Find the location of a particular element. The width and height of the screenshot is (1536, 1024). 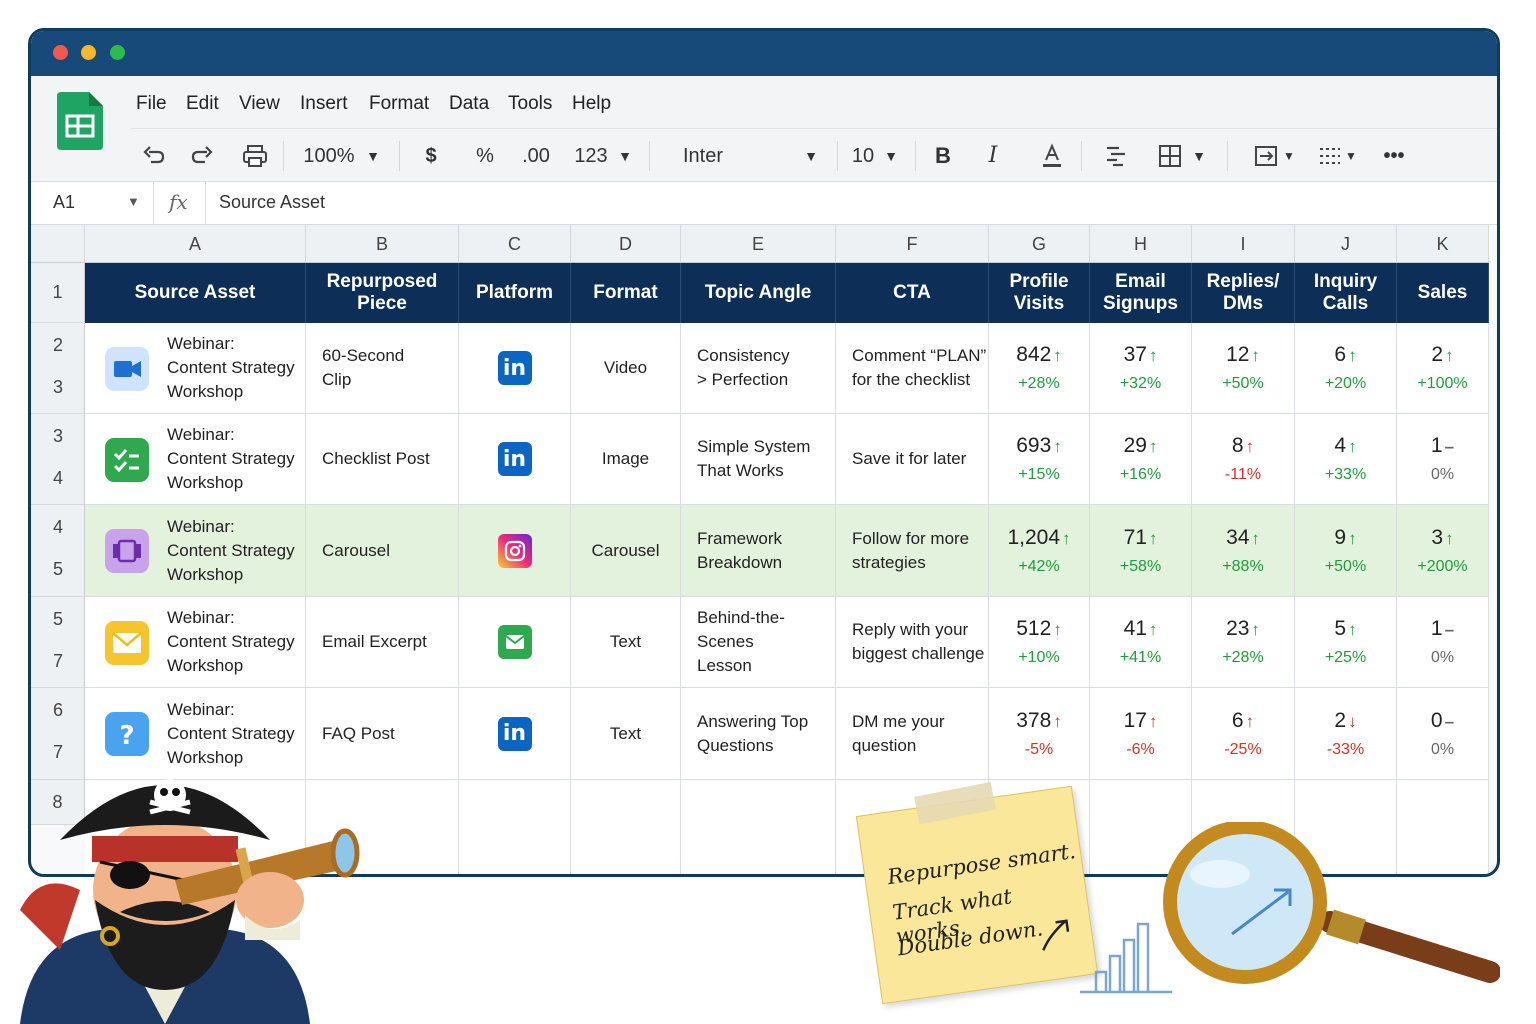

number-format-select: 123 is located at coordinates (591, 156).